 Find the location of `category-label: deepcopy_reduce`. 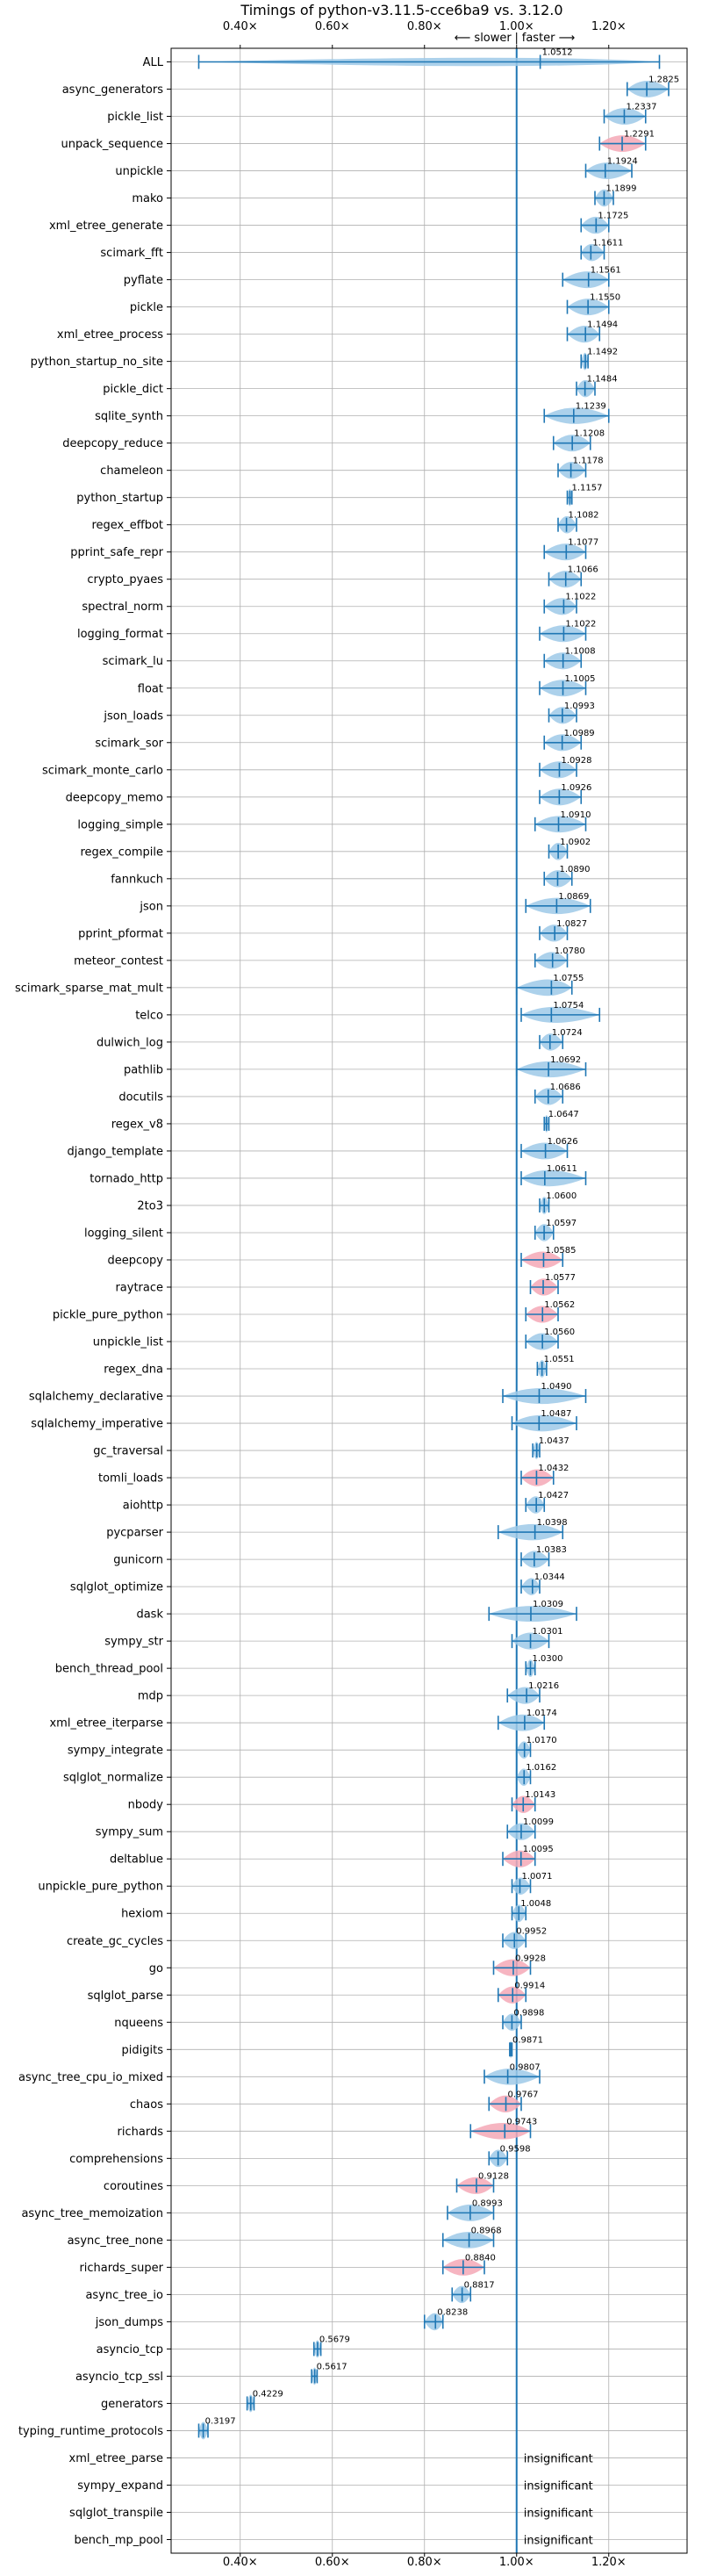

category-label: deepcopy_reduce is located at coordinates (112, 443).